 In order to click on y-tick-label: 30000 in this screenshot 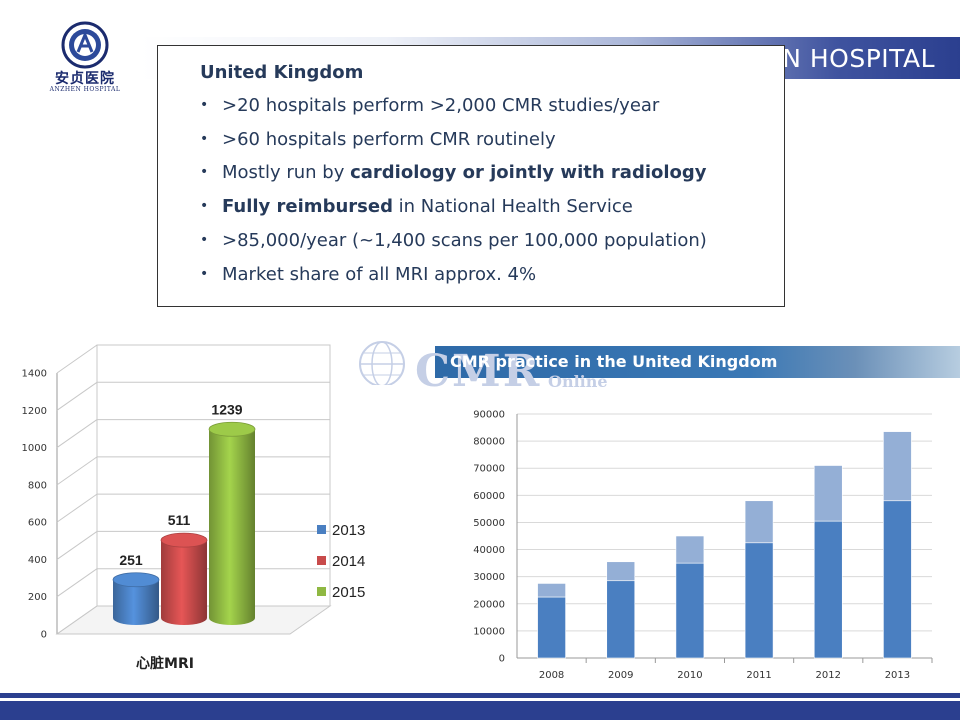, I will do `click(489, 577)`.